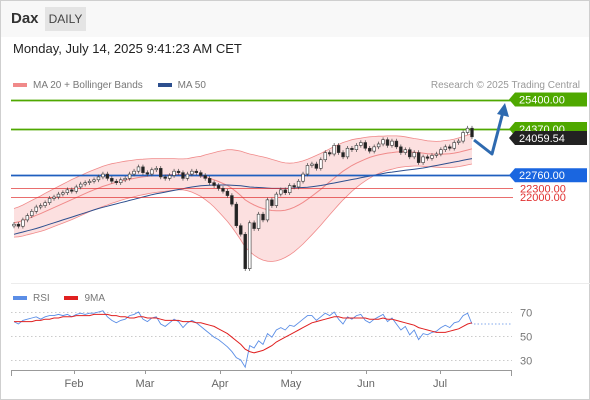 The width and height of the screenshot is (590, 400). Describe the element at coordinates (95, 298) in the screenshot. I see `legend-rsi-ma-label: 9MA` at that location.